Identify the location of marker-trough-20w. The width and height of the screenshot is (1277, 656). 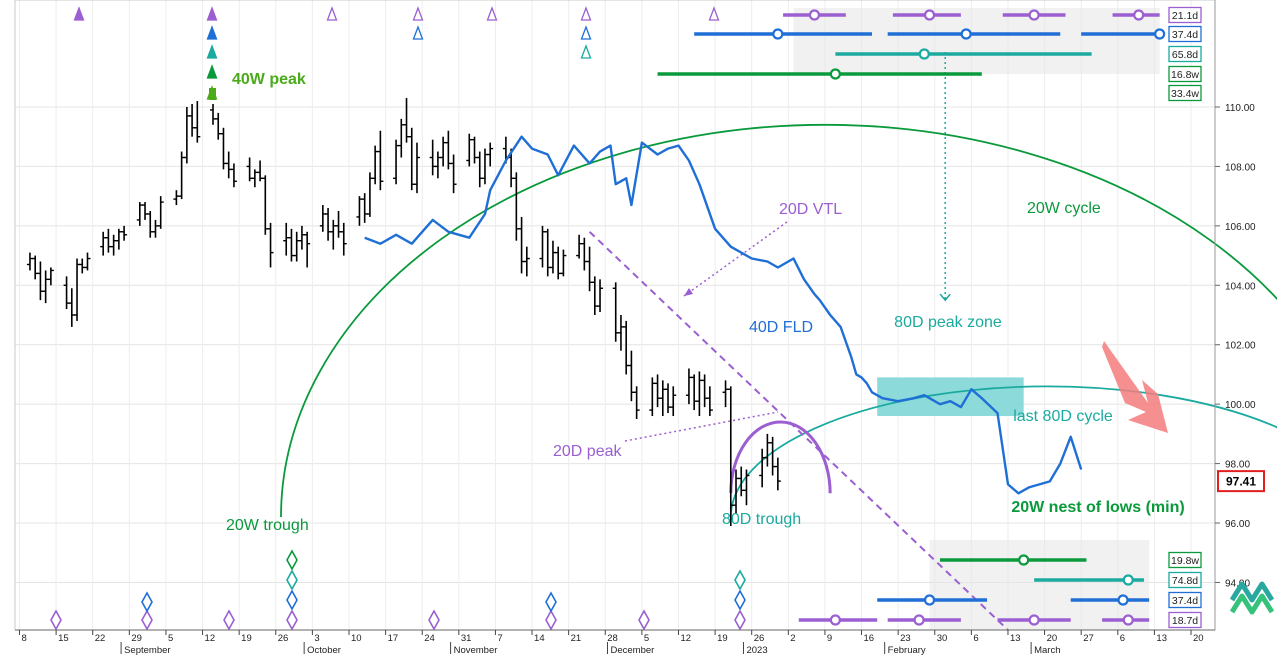
(292, 560).